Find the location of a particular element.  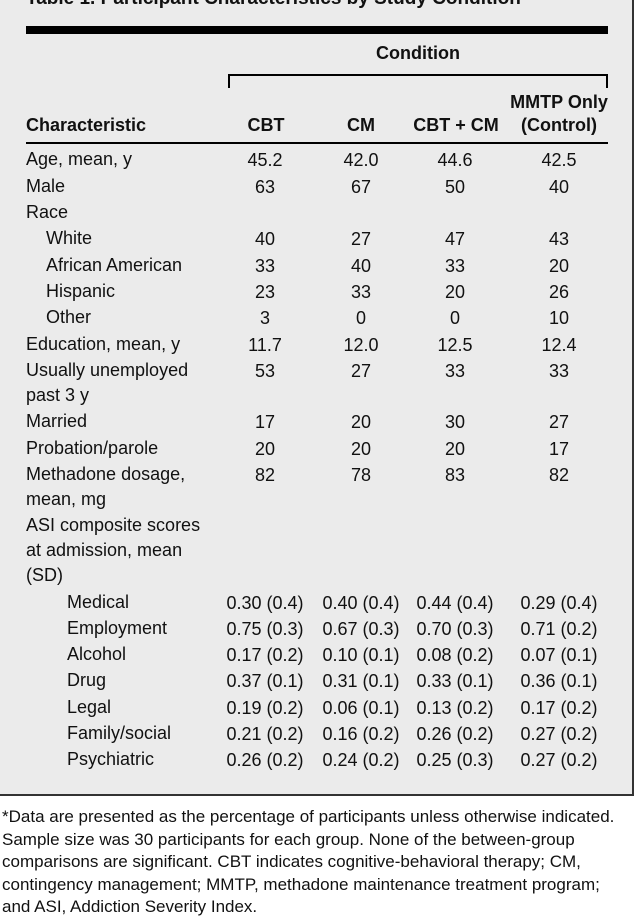

row-label: Other is located at coordinates (69, 317).